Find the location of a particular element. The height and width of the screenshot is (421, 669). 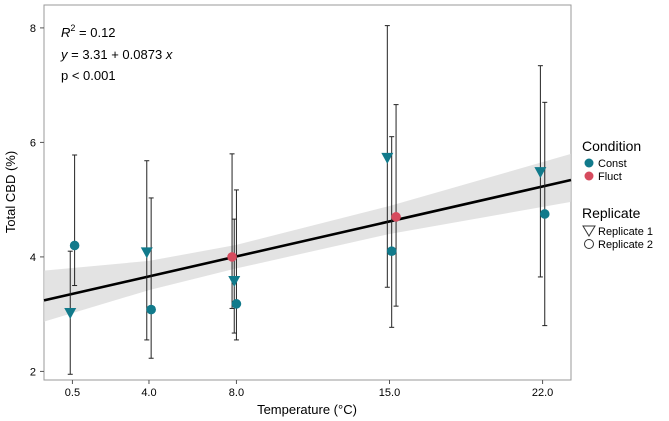

legend-condition-title: Condition is located at coordinates (611, 146).